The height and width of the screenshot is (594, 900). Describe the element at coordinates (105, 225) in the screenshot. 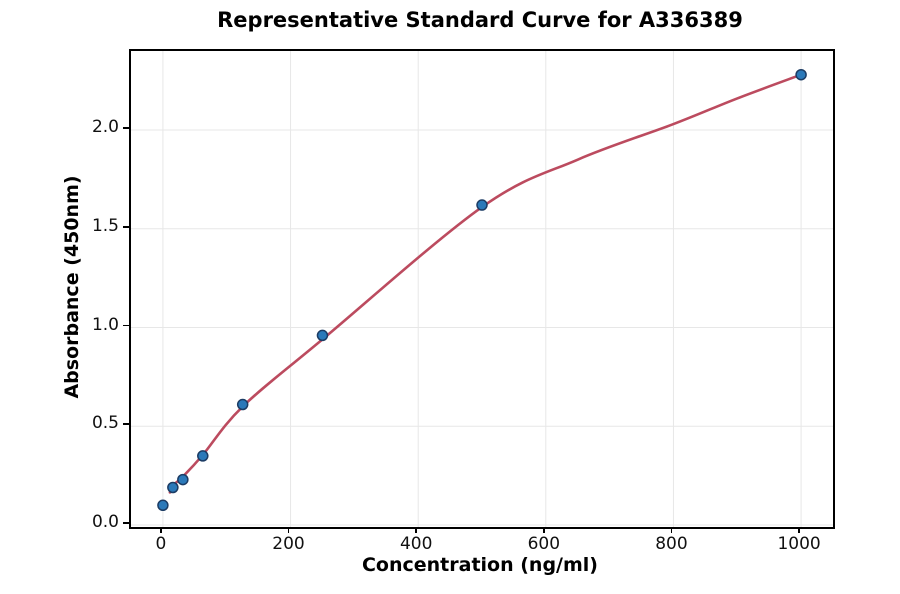

I see `y-tick-label: 1.5` at that location.